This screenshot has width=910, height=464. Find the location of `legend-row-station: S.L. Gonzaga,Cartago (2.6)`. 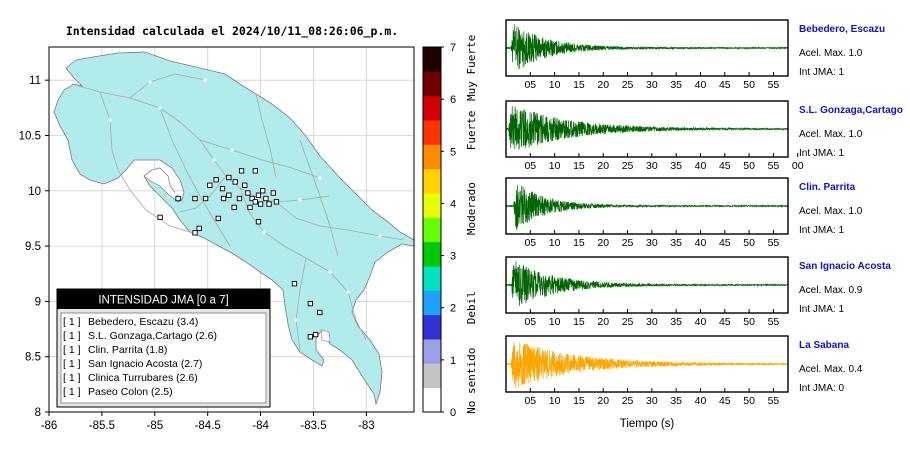

legend-row-station: S.L. Gonzaga,Cartago (2.6) is located at coordinates (152, 336).